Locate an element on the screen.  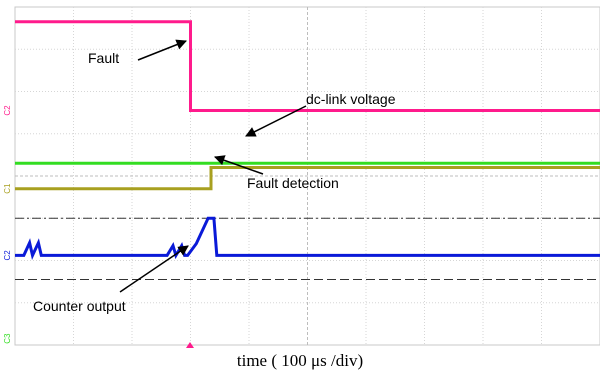
arrow-dc-link-voltage is located at coordinates (276, 121).